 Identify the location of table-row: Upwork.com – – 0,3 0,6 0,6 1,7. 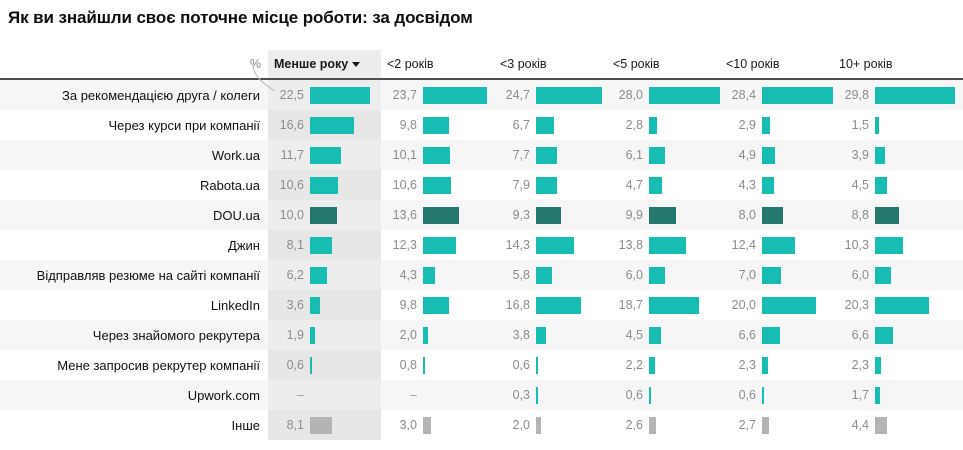
(481, 395).